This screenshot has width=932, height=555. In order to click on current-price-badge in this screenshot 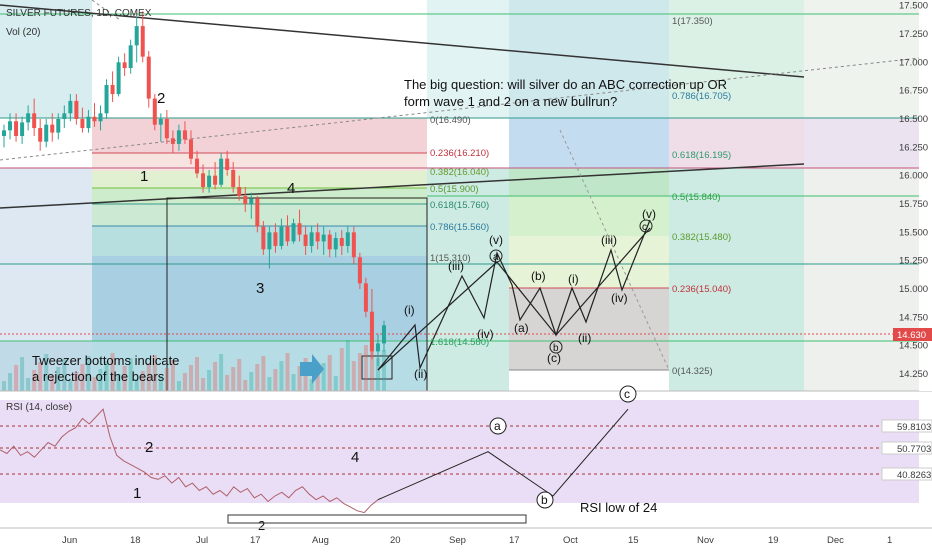, I will do `click(912, 334)`.